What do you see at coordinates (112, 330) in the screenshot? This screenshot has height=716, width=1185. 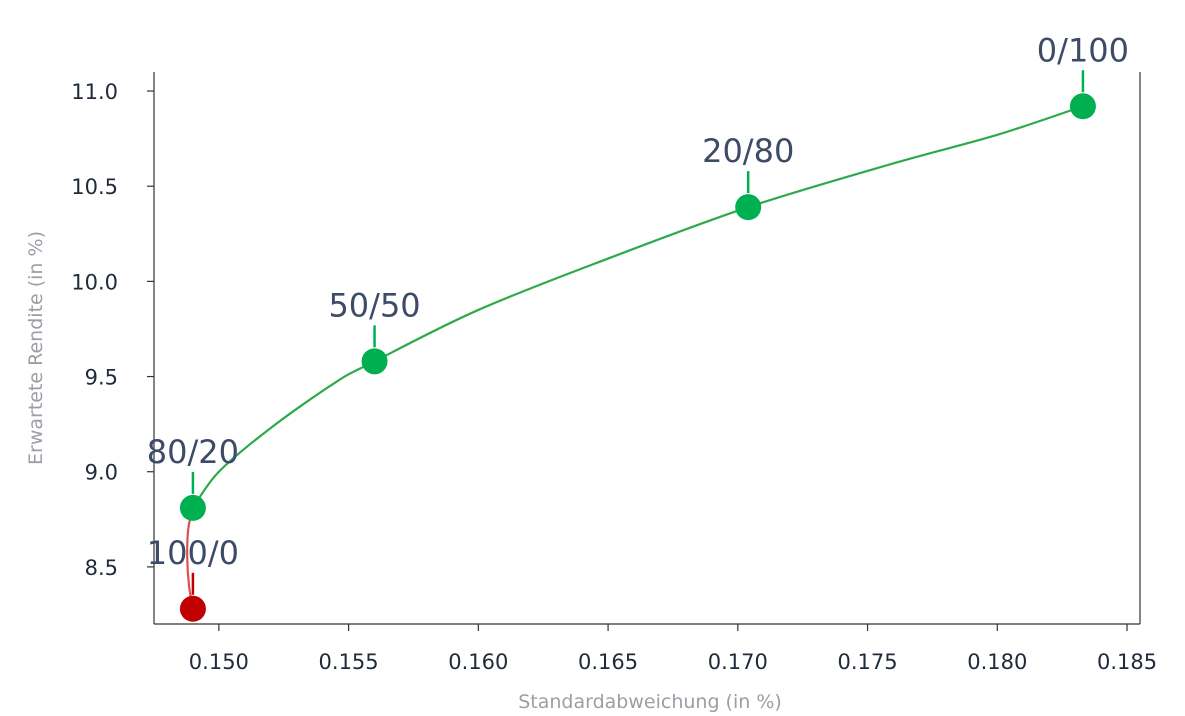 I see `y-ticks: 8.5 9.0 9.5 10.0 10.5 11.0` at bounding box center [112, 330].